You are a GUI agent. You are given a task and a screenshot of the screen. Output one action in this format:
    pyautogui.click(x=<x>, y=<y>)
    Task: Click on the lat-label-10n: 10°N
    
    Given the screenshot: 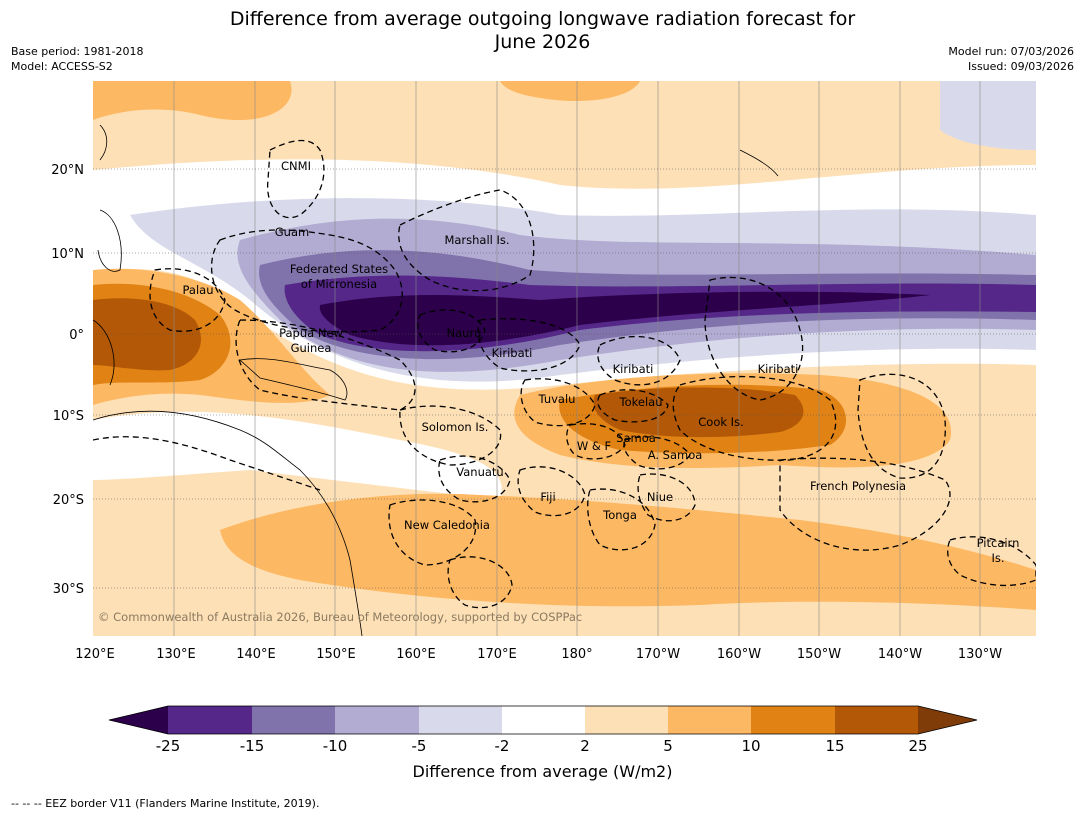 What is the action you would take?
    pyautogui.click(x=67, y=254)
    